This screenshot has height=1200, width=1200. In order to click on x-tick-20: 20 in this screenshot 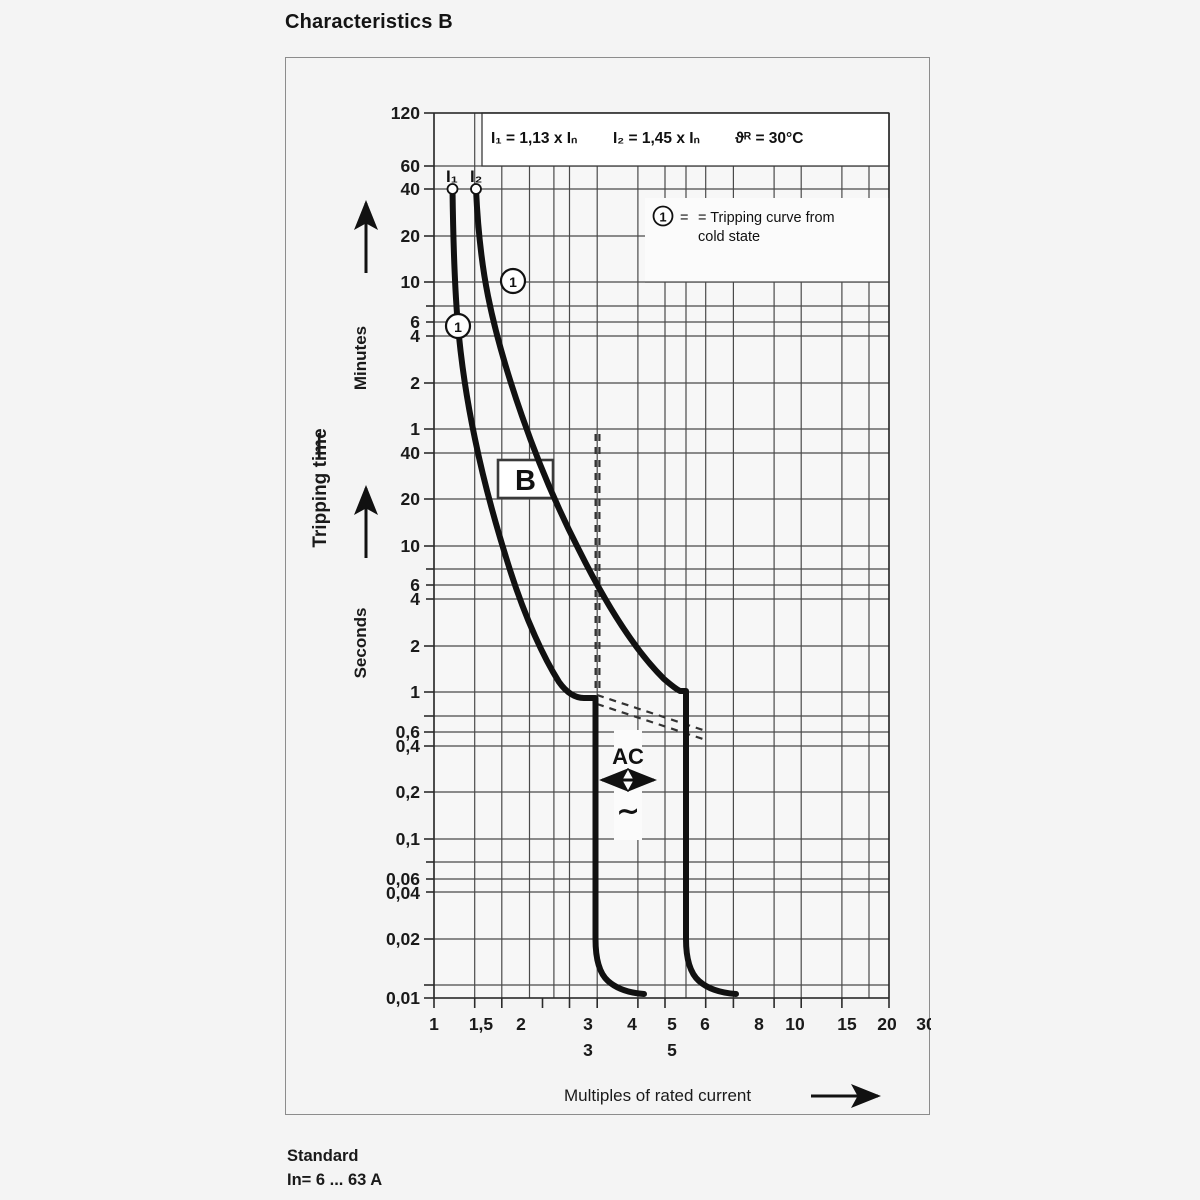, I will do `click(887, 1024)`.